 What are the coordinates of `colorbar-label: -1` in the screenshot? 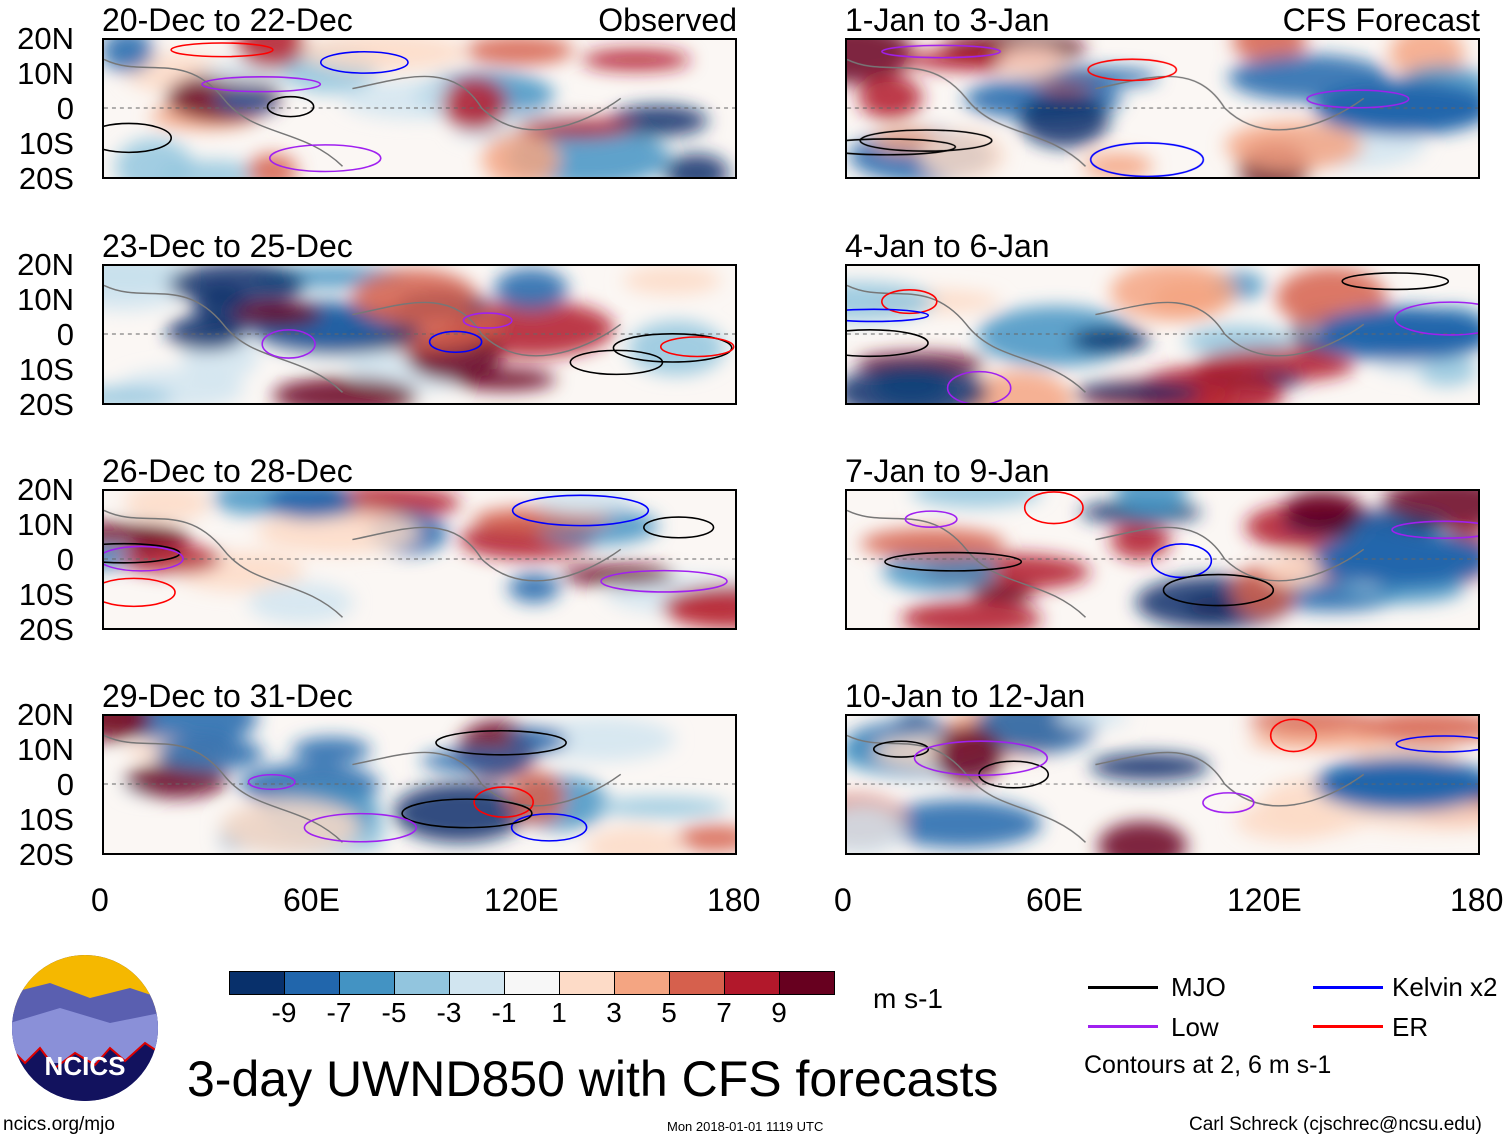 It's located at (504, 1012).